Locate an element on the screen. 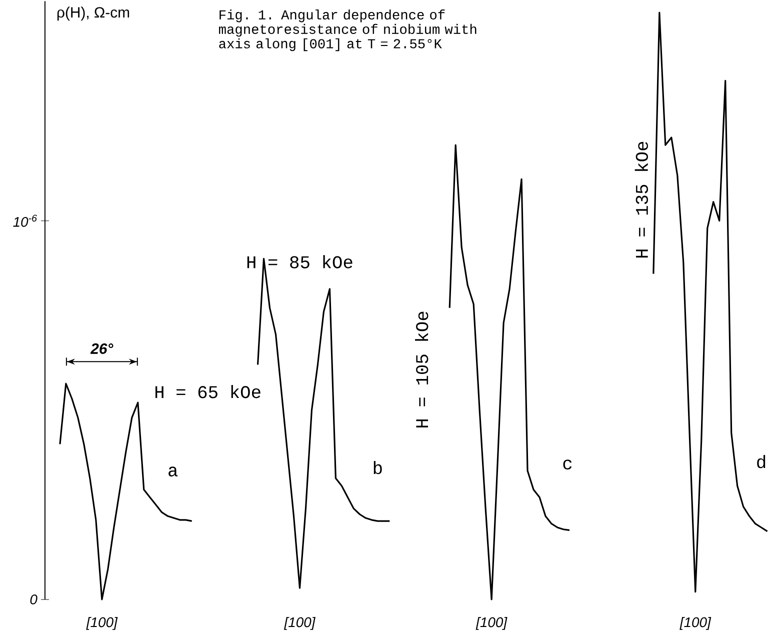  text: H = 135 kOe is located at coordinates (641, 200).